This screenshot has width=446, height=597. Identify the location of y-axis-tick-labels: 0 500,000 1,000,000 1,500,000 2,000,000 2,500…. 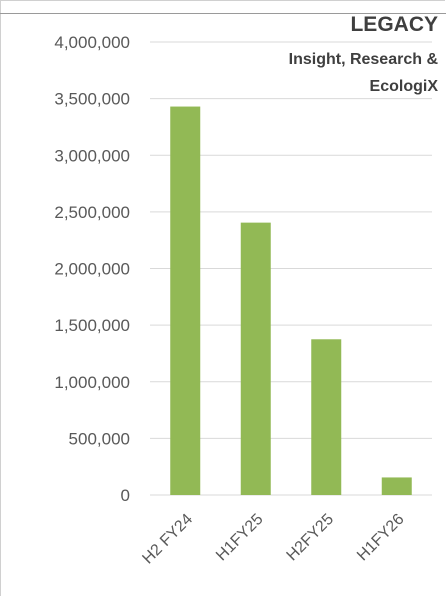
(92, 269).